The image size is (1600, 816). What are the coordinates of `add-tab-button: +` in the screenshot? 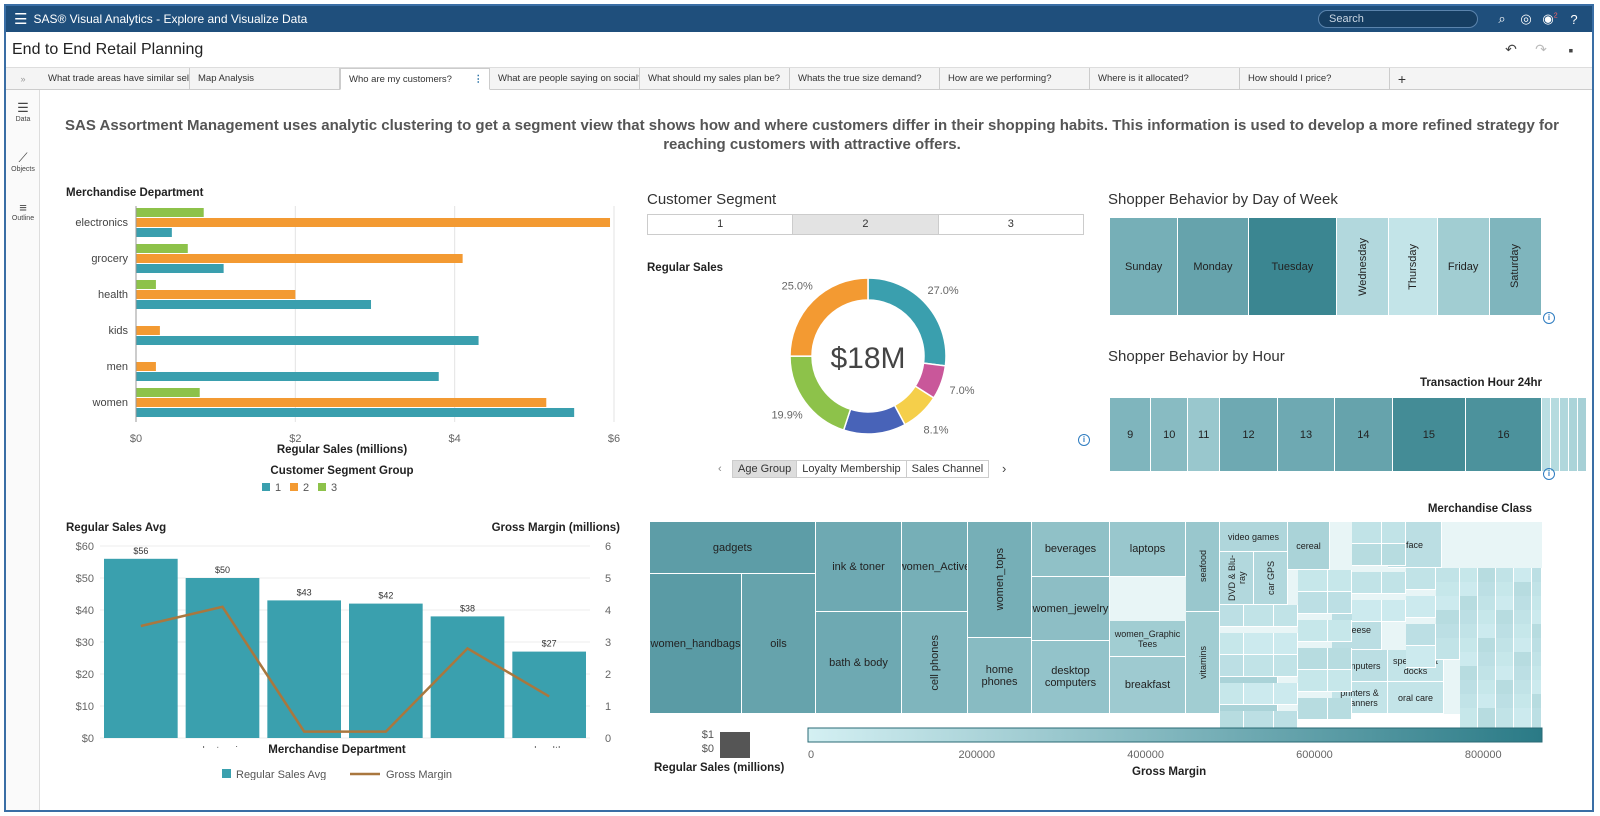 It's located at (1402, 79).